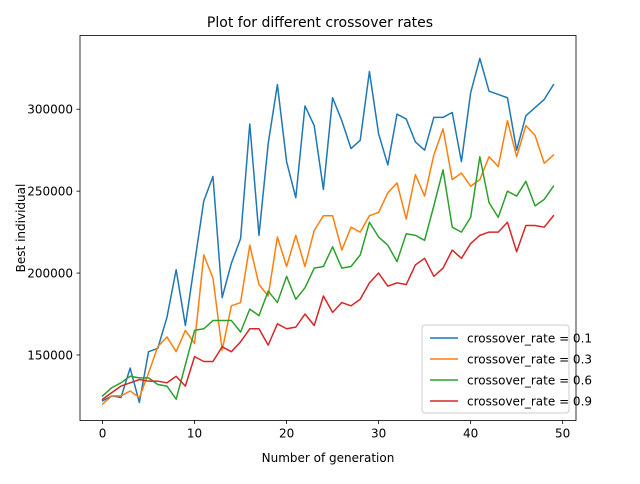 The width and height of the screenshot is (640, 484). Describe the element at coordinates (50, 192) in the screenshot. I see `y-tick-label: 250000` at that location.